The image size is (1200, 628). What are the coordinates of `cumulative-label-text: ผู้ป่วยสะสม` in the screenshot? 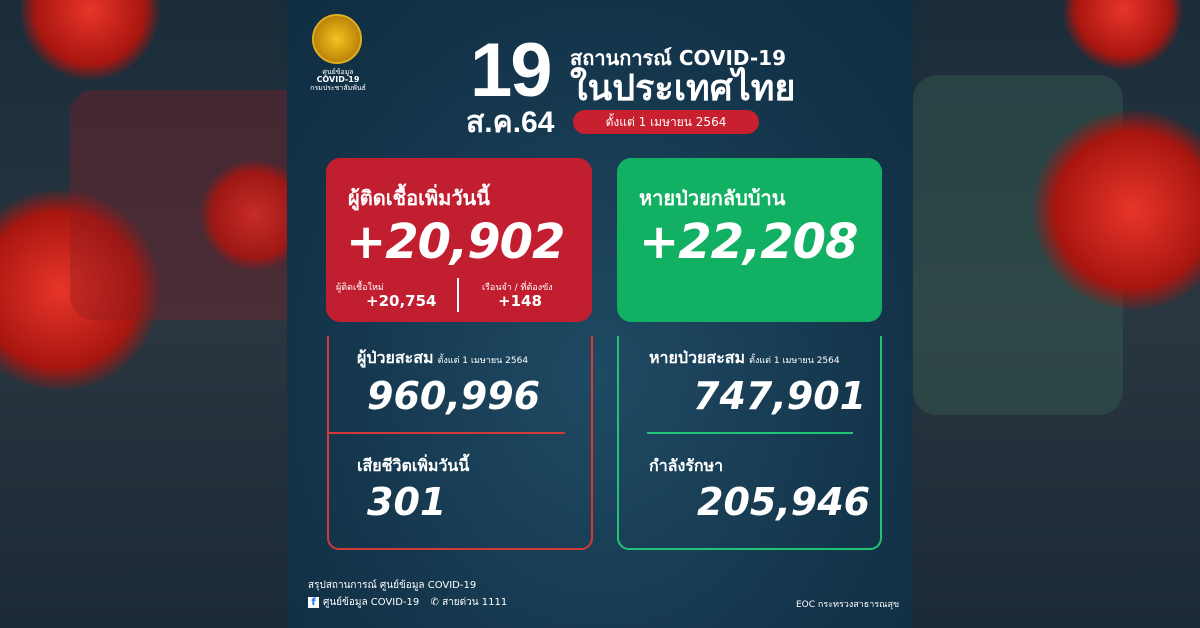 It's located at (395, 357).